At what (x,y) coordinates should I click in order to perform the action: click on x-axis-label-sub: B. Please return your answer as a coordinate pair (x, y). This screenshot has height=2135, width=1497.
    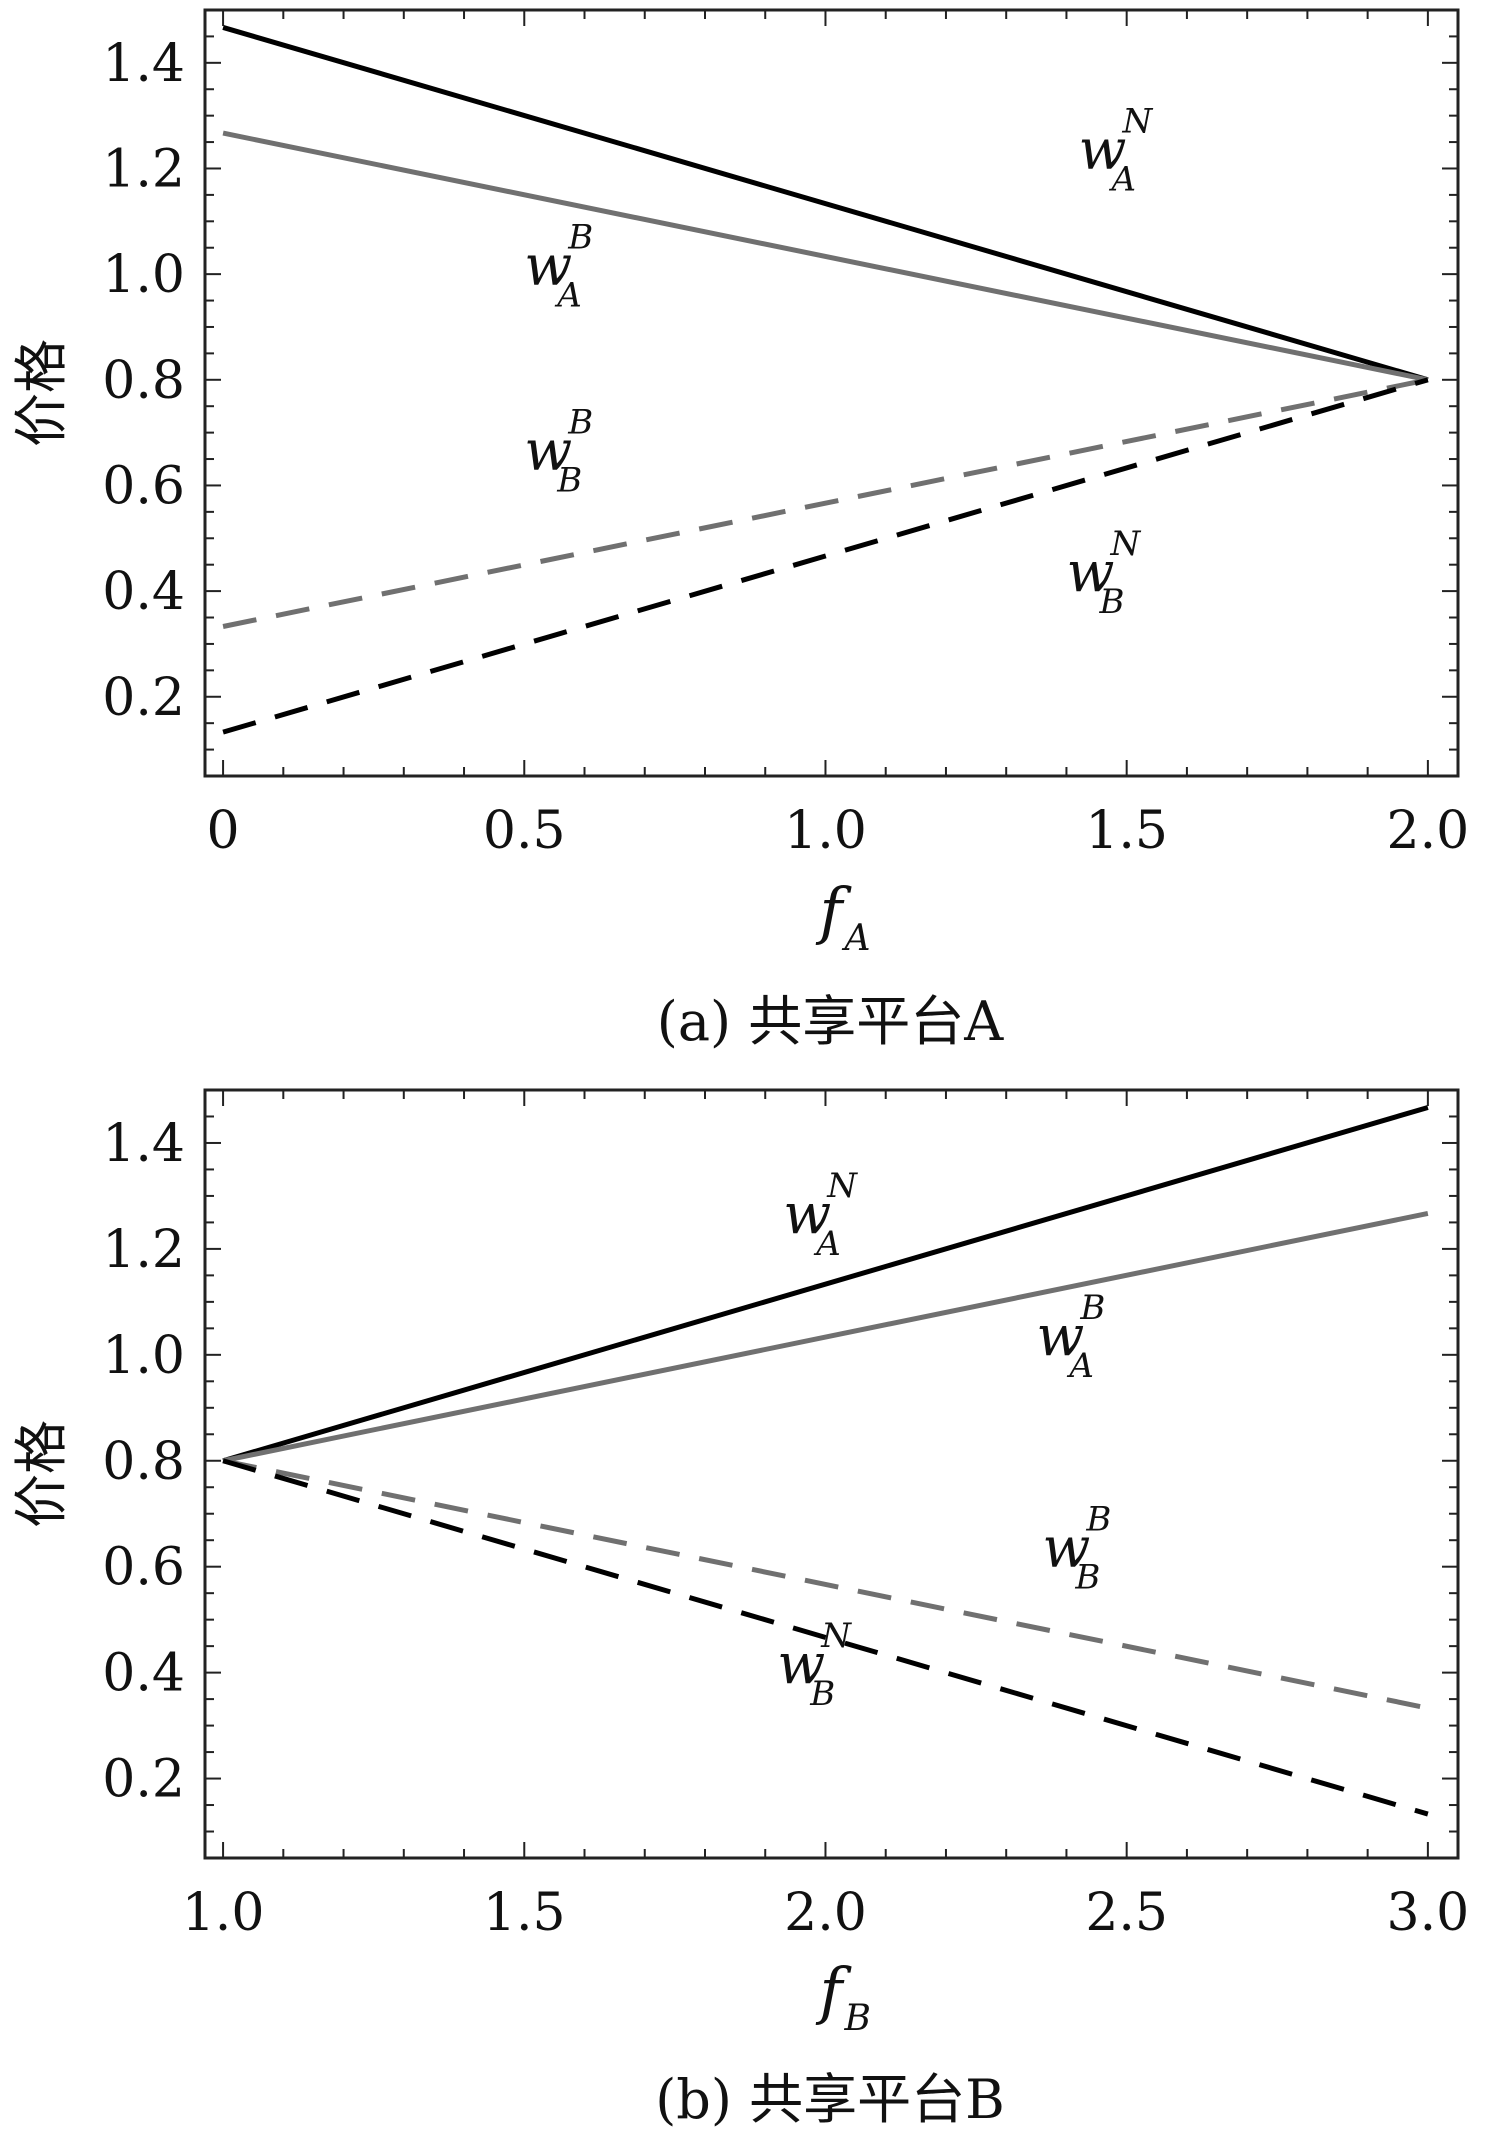
    Looking at the image, I should click on (857, 2018).